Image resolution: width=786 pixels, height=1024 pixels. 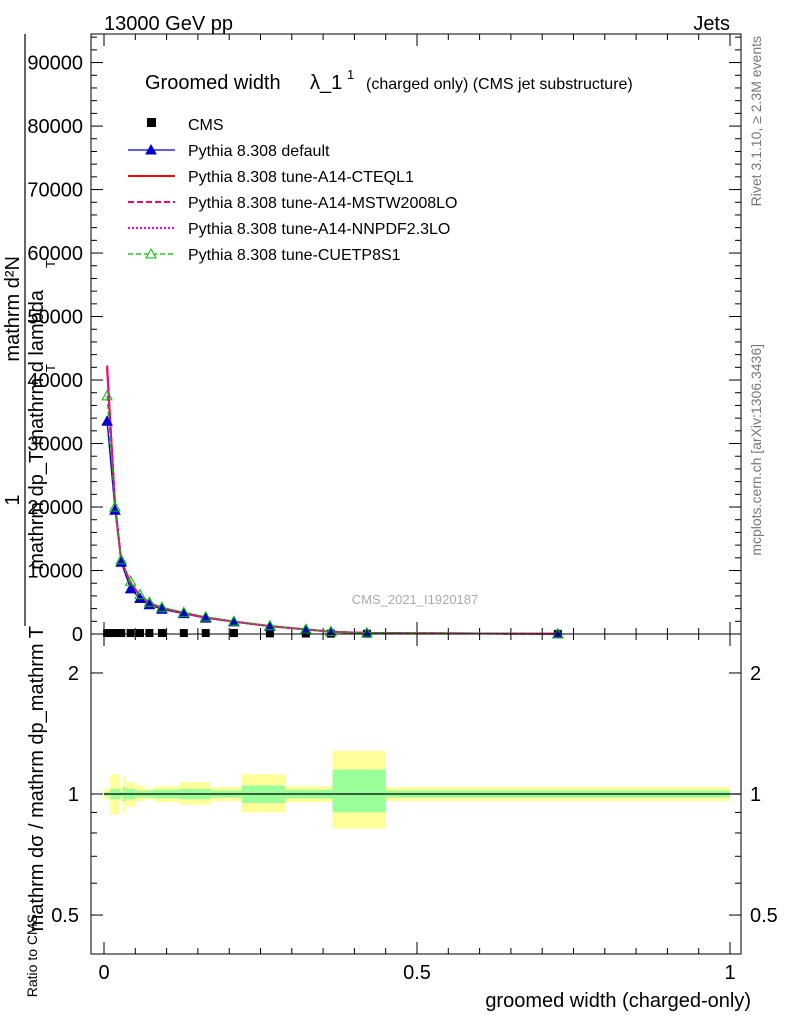 What do you see at coordinates (37, 778) in the screenshot?
I see `y-label-denominator: mathrm dσ / mathrm dp_mathrm T` at bounding box center [37, 778].